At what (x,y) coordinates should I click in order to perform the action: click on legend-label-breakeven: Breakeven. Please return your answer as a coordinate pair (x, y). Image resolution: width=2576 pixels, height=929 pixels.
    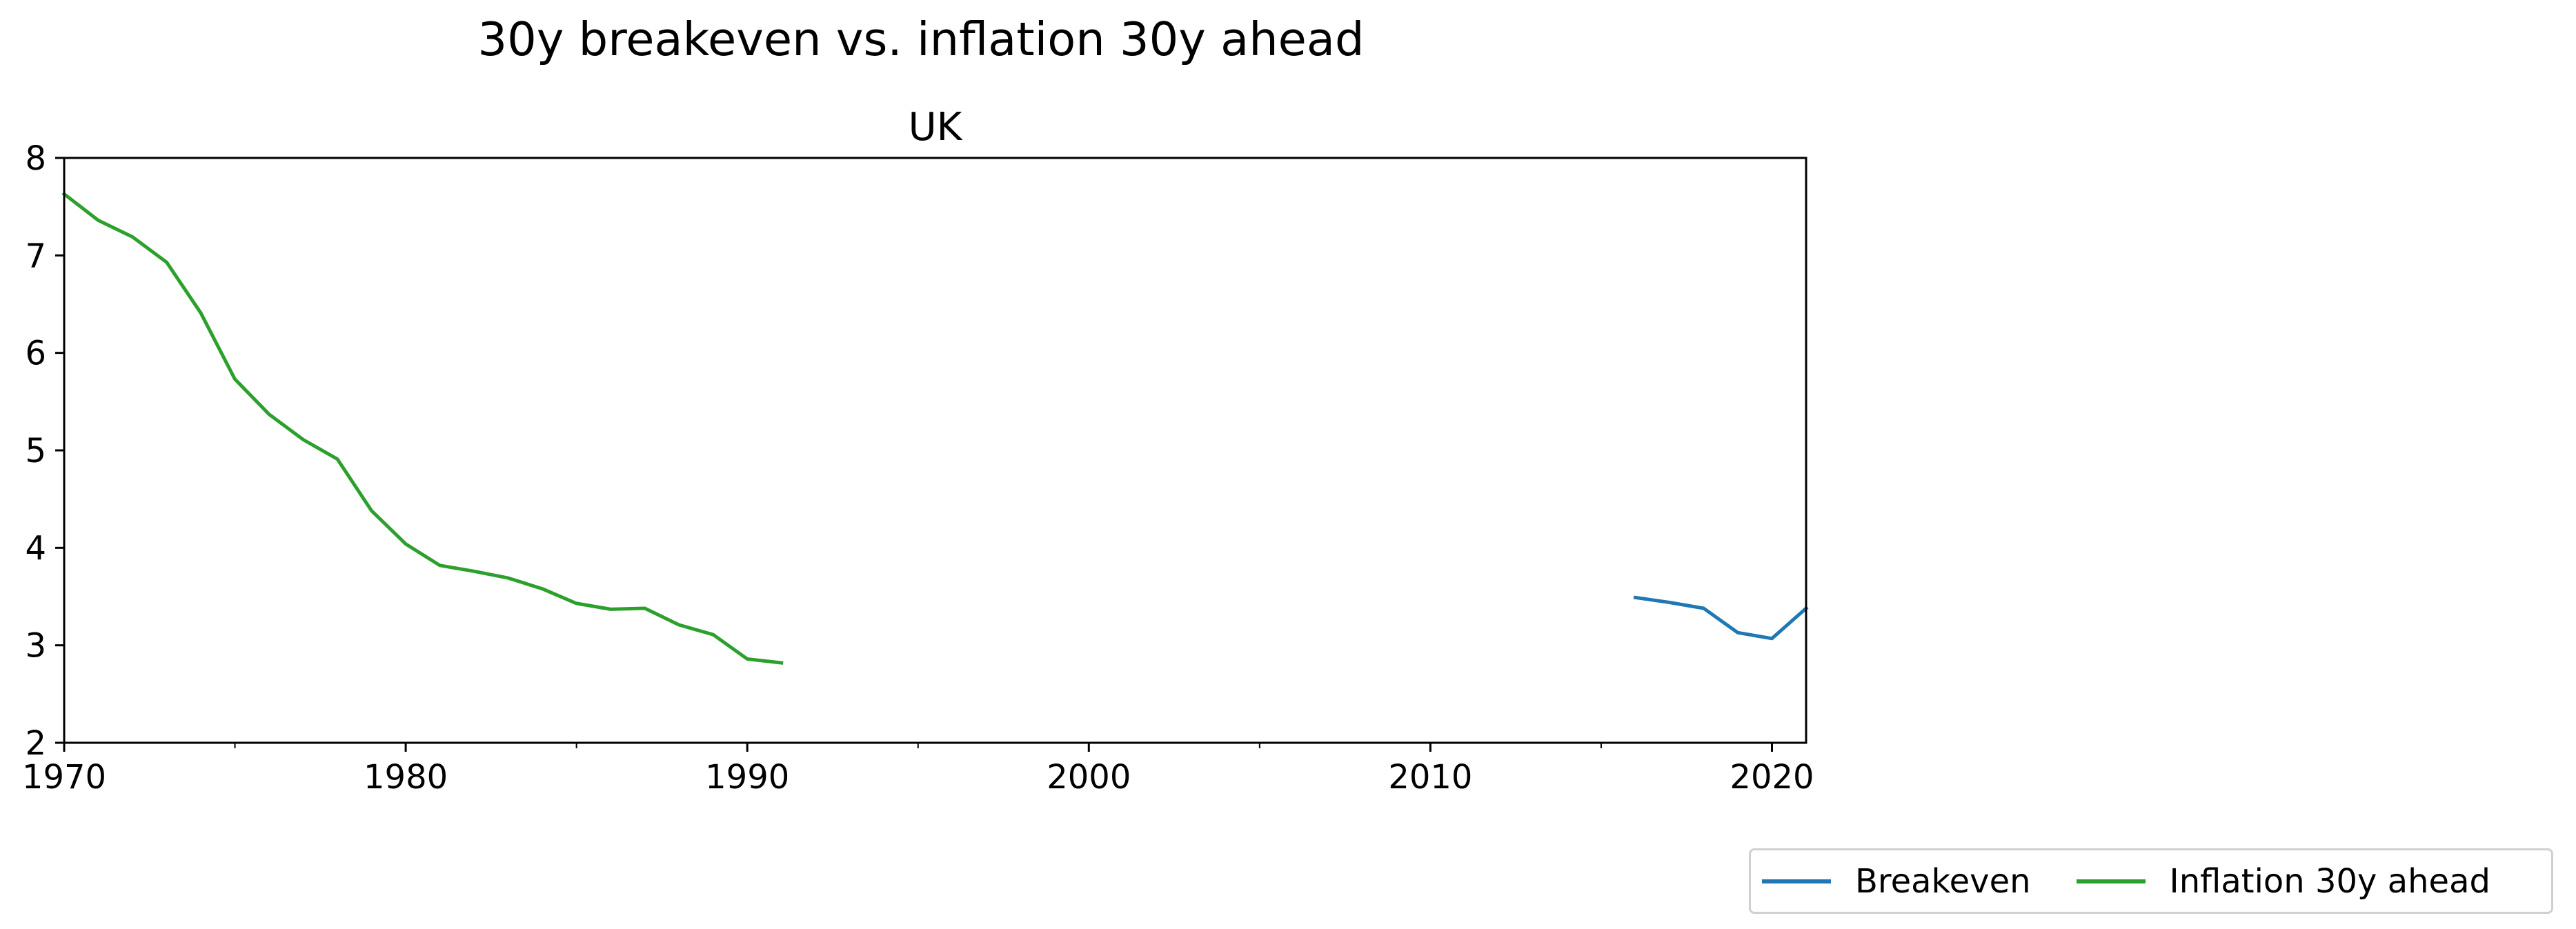
    Looking at the image, I should click on (1943, 881).